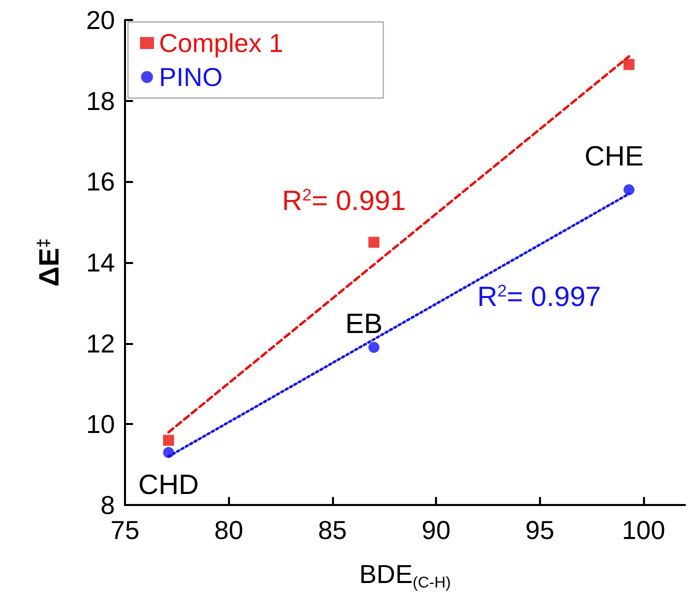 This screenshot has height=600, width=689. What do you see at coordinates (221, 43) in the screenshot?
I see `legend-label: Complex 1` at bounding box center [221, 43].